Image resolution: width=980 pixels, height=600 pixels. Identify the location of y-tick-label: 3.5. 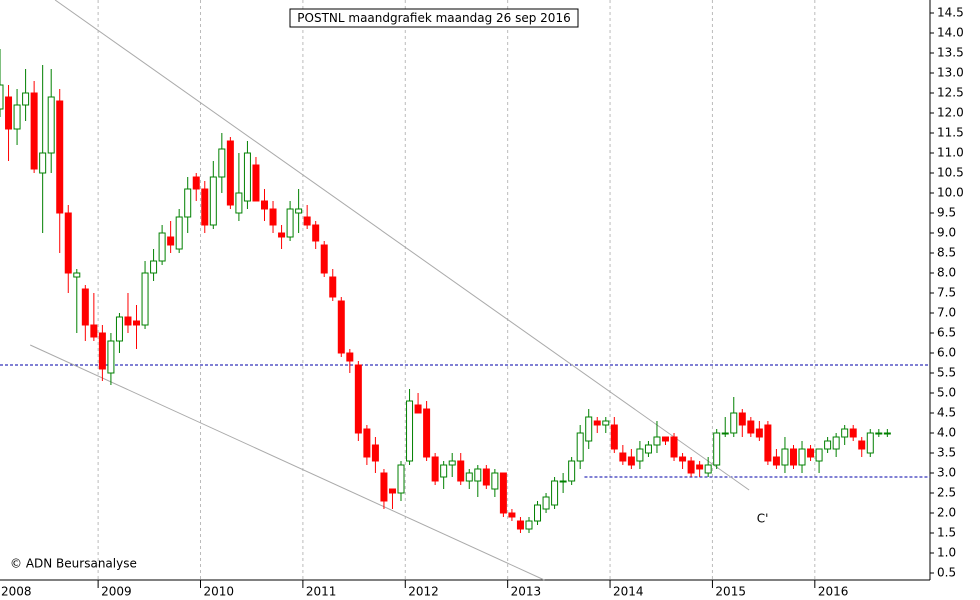
(946, 453).